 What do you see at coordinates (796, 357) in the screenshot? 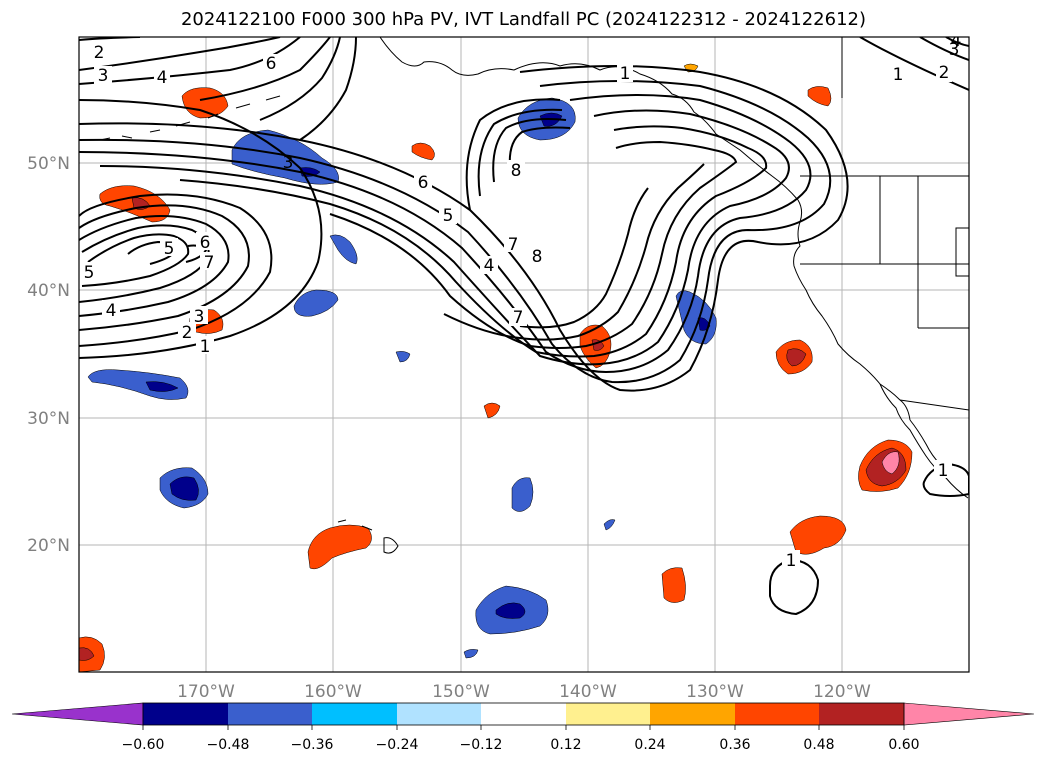
I see `pos-core-35n` at bounding box center [796, 357].